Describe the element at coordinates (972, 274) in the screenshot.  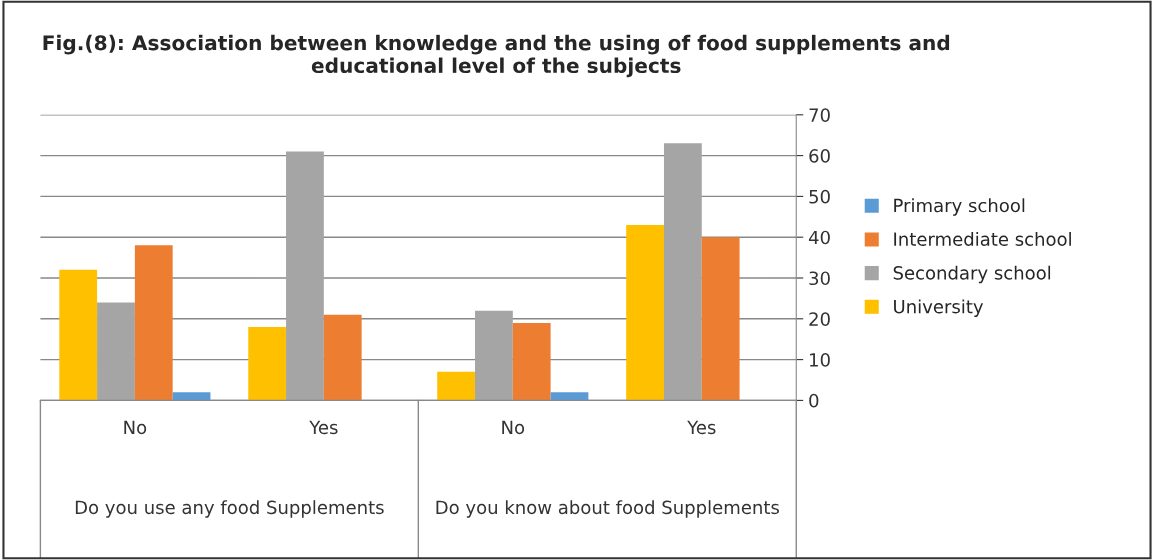
I see `legend-label: Secondary school` at that location.